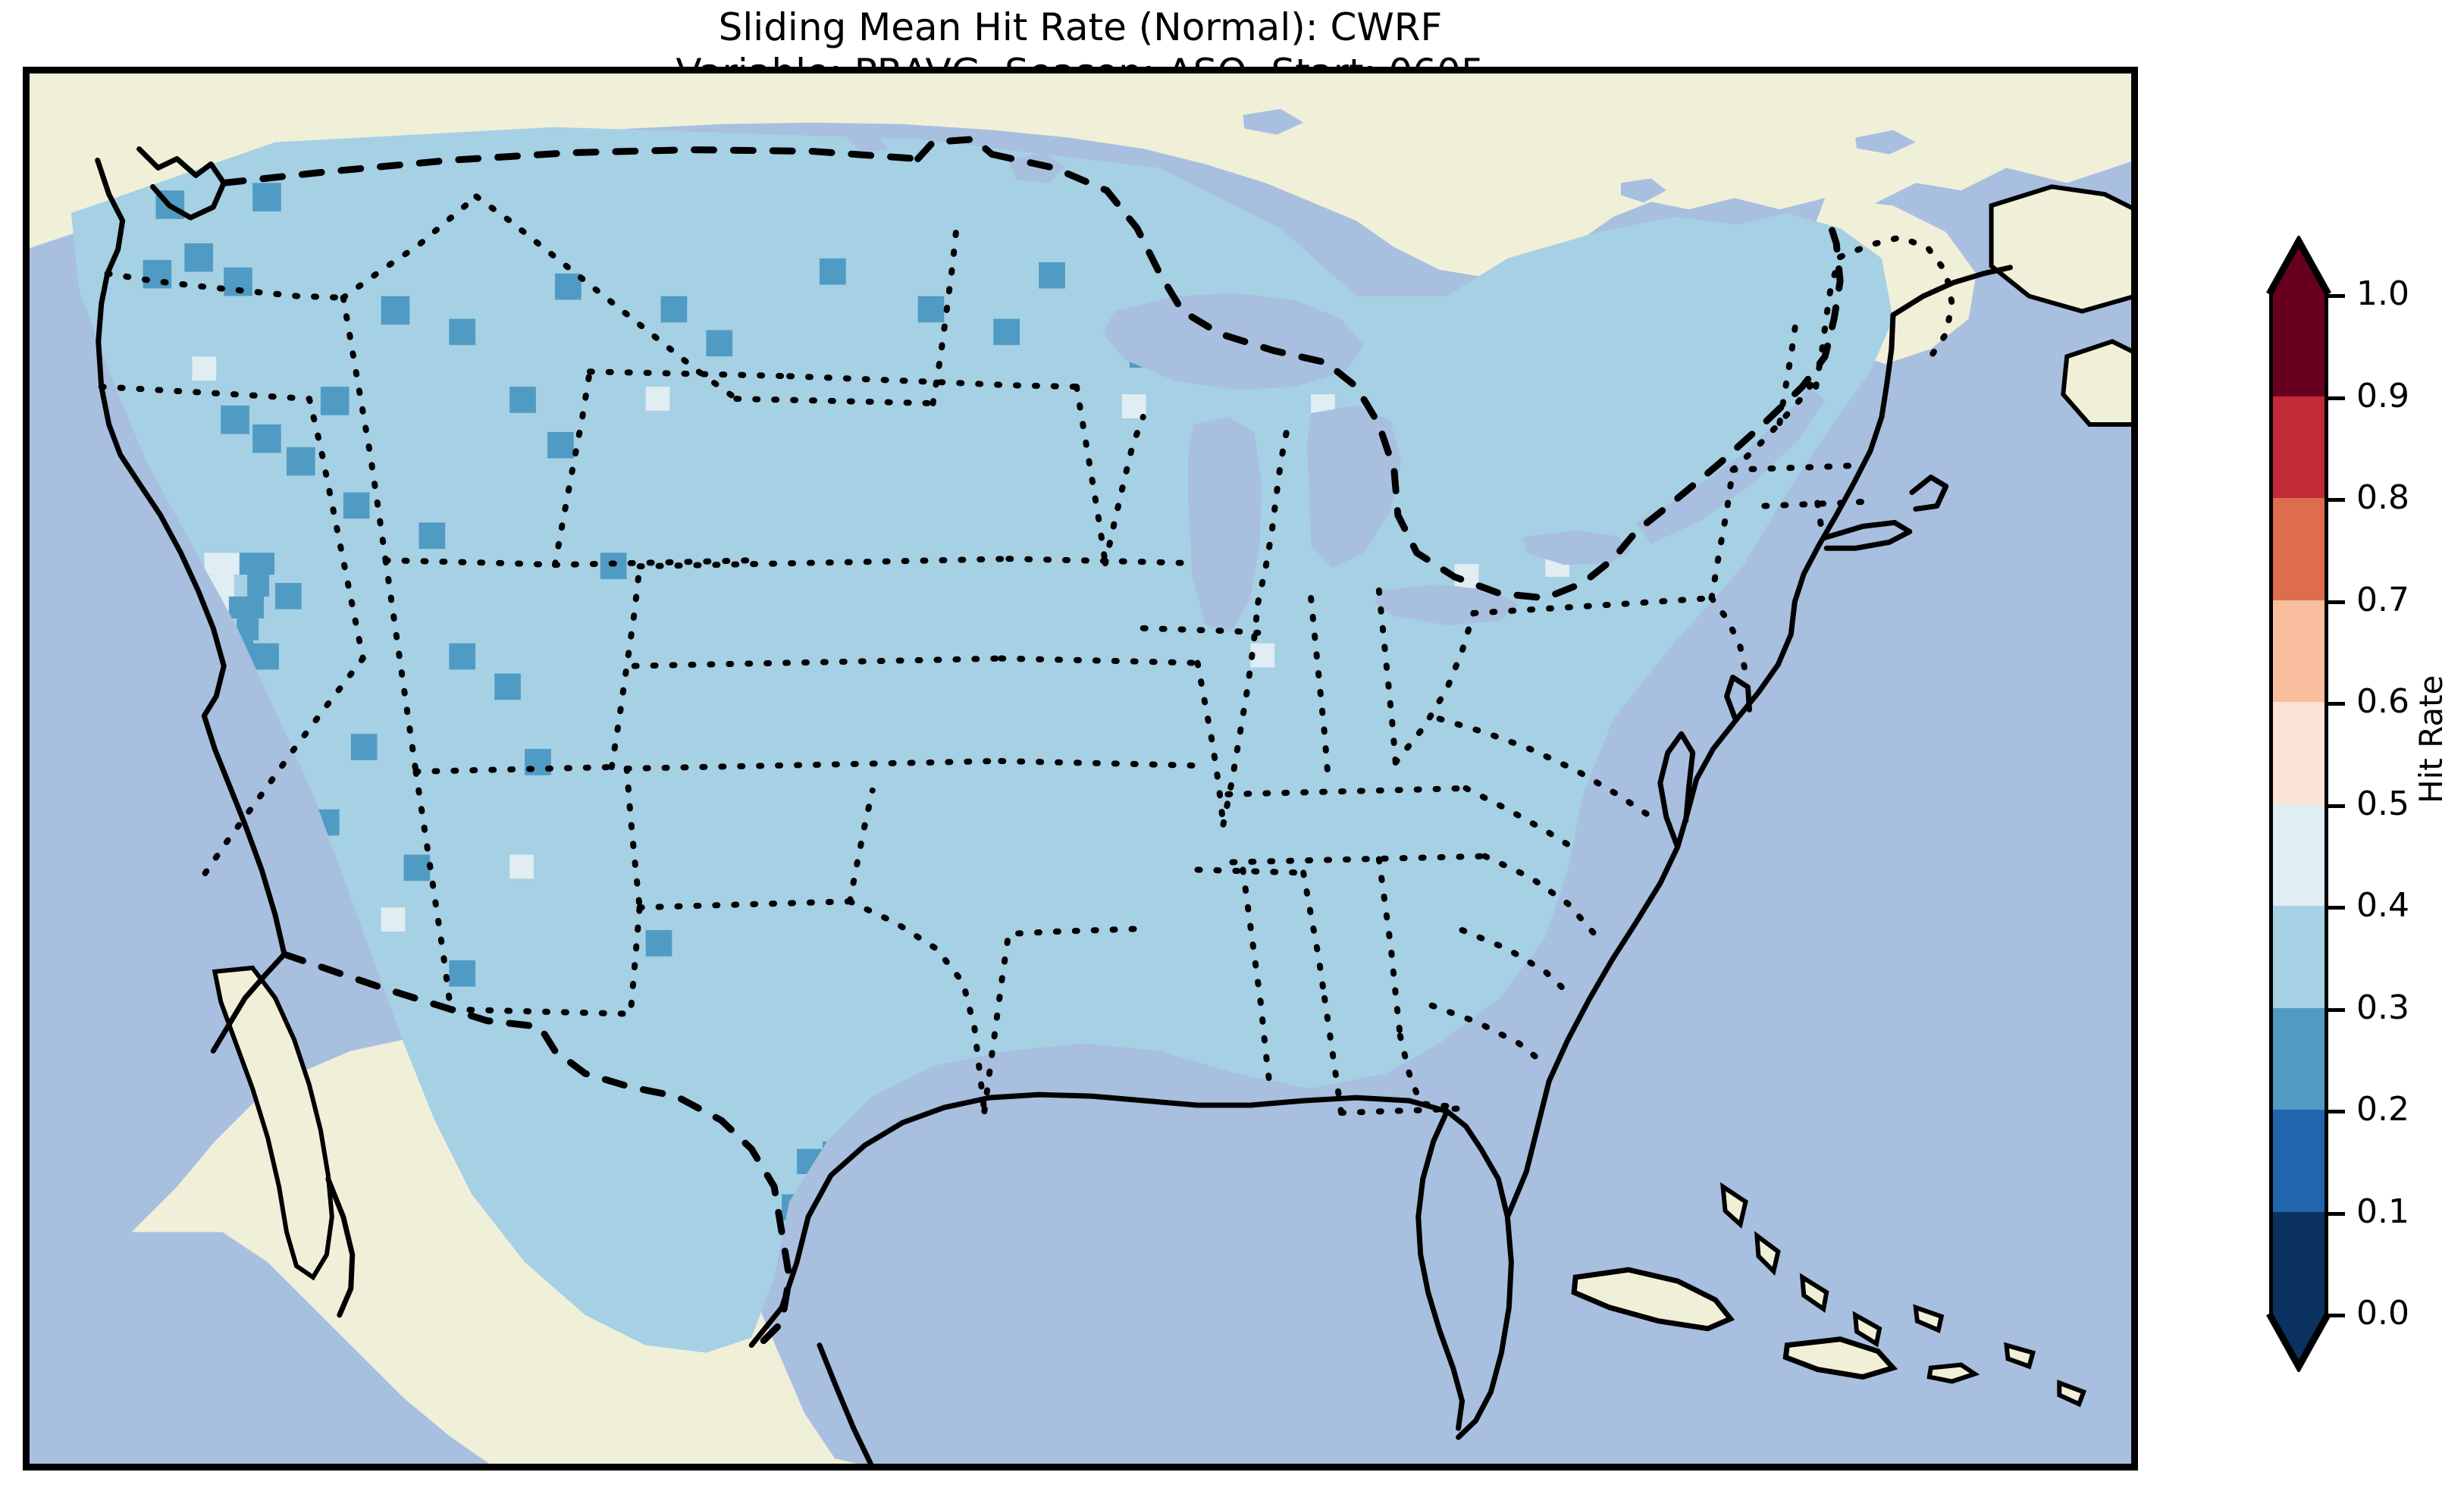  What do you see at coordinates (2382, 293) in the screenshot?
I see `colorbar-tick-label: 1.0` at bounding box center [2382, 293].